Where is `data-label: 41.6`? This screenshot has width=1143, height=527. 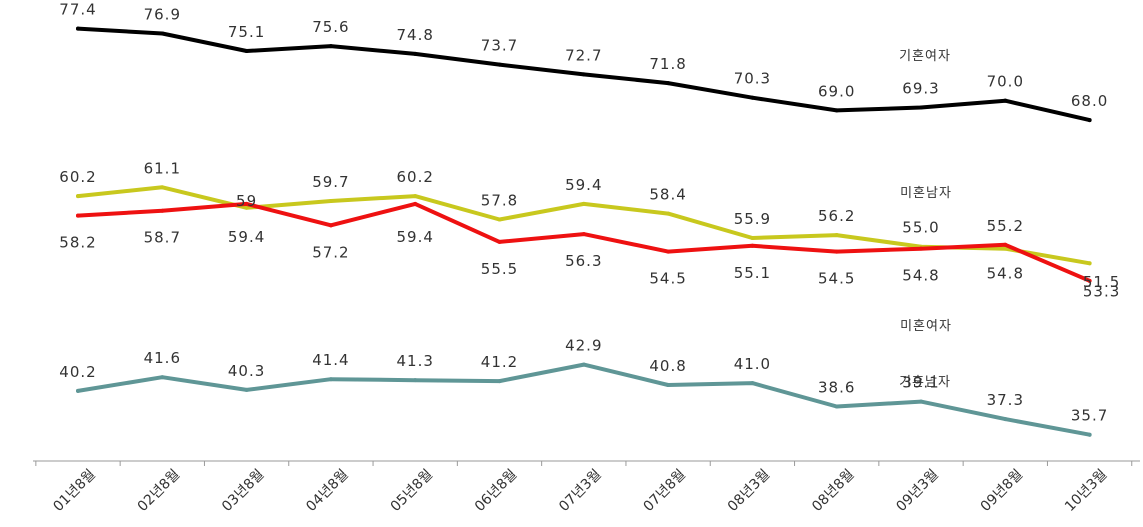
data-label: 41.6 is located at coordinates (162, 358).